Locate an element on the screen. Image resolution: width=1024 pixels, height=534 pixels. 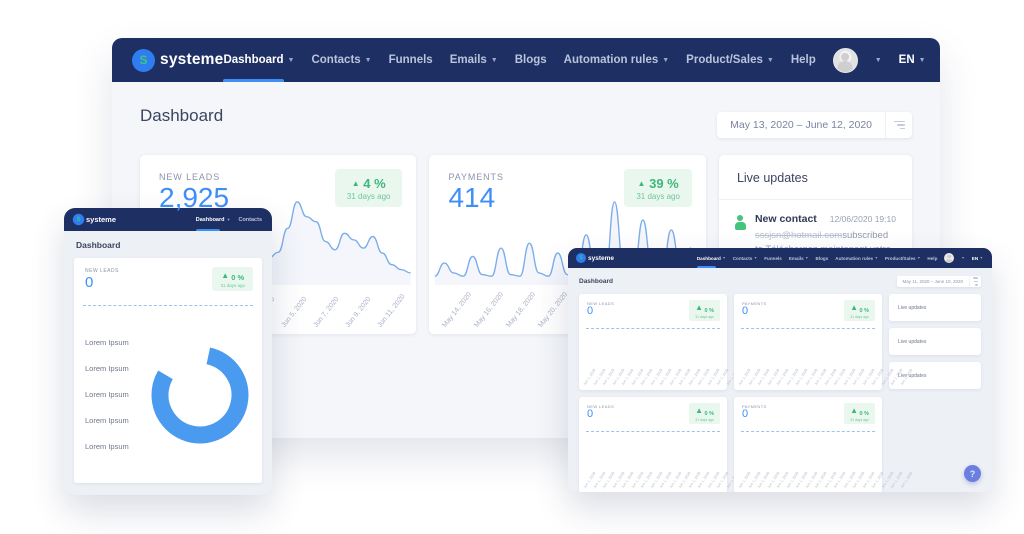
help-button: ? is located at coordinates (972, 473).